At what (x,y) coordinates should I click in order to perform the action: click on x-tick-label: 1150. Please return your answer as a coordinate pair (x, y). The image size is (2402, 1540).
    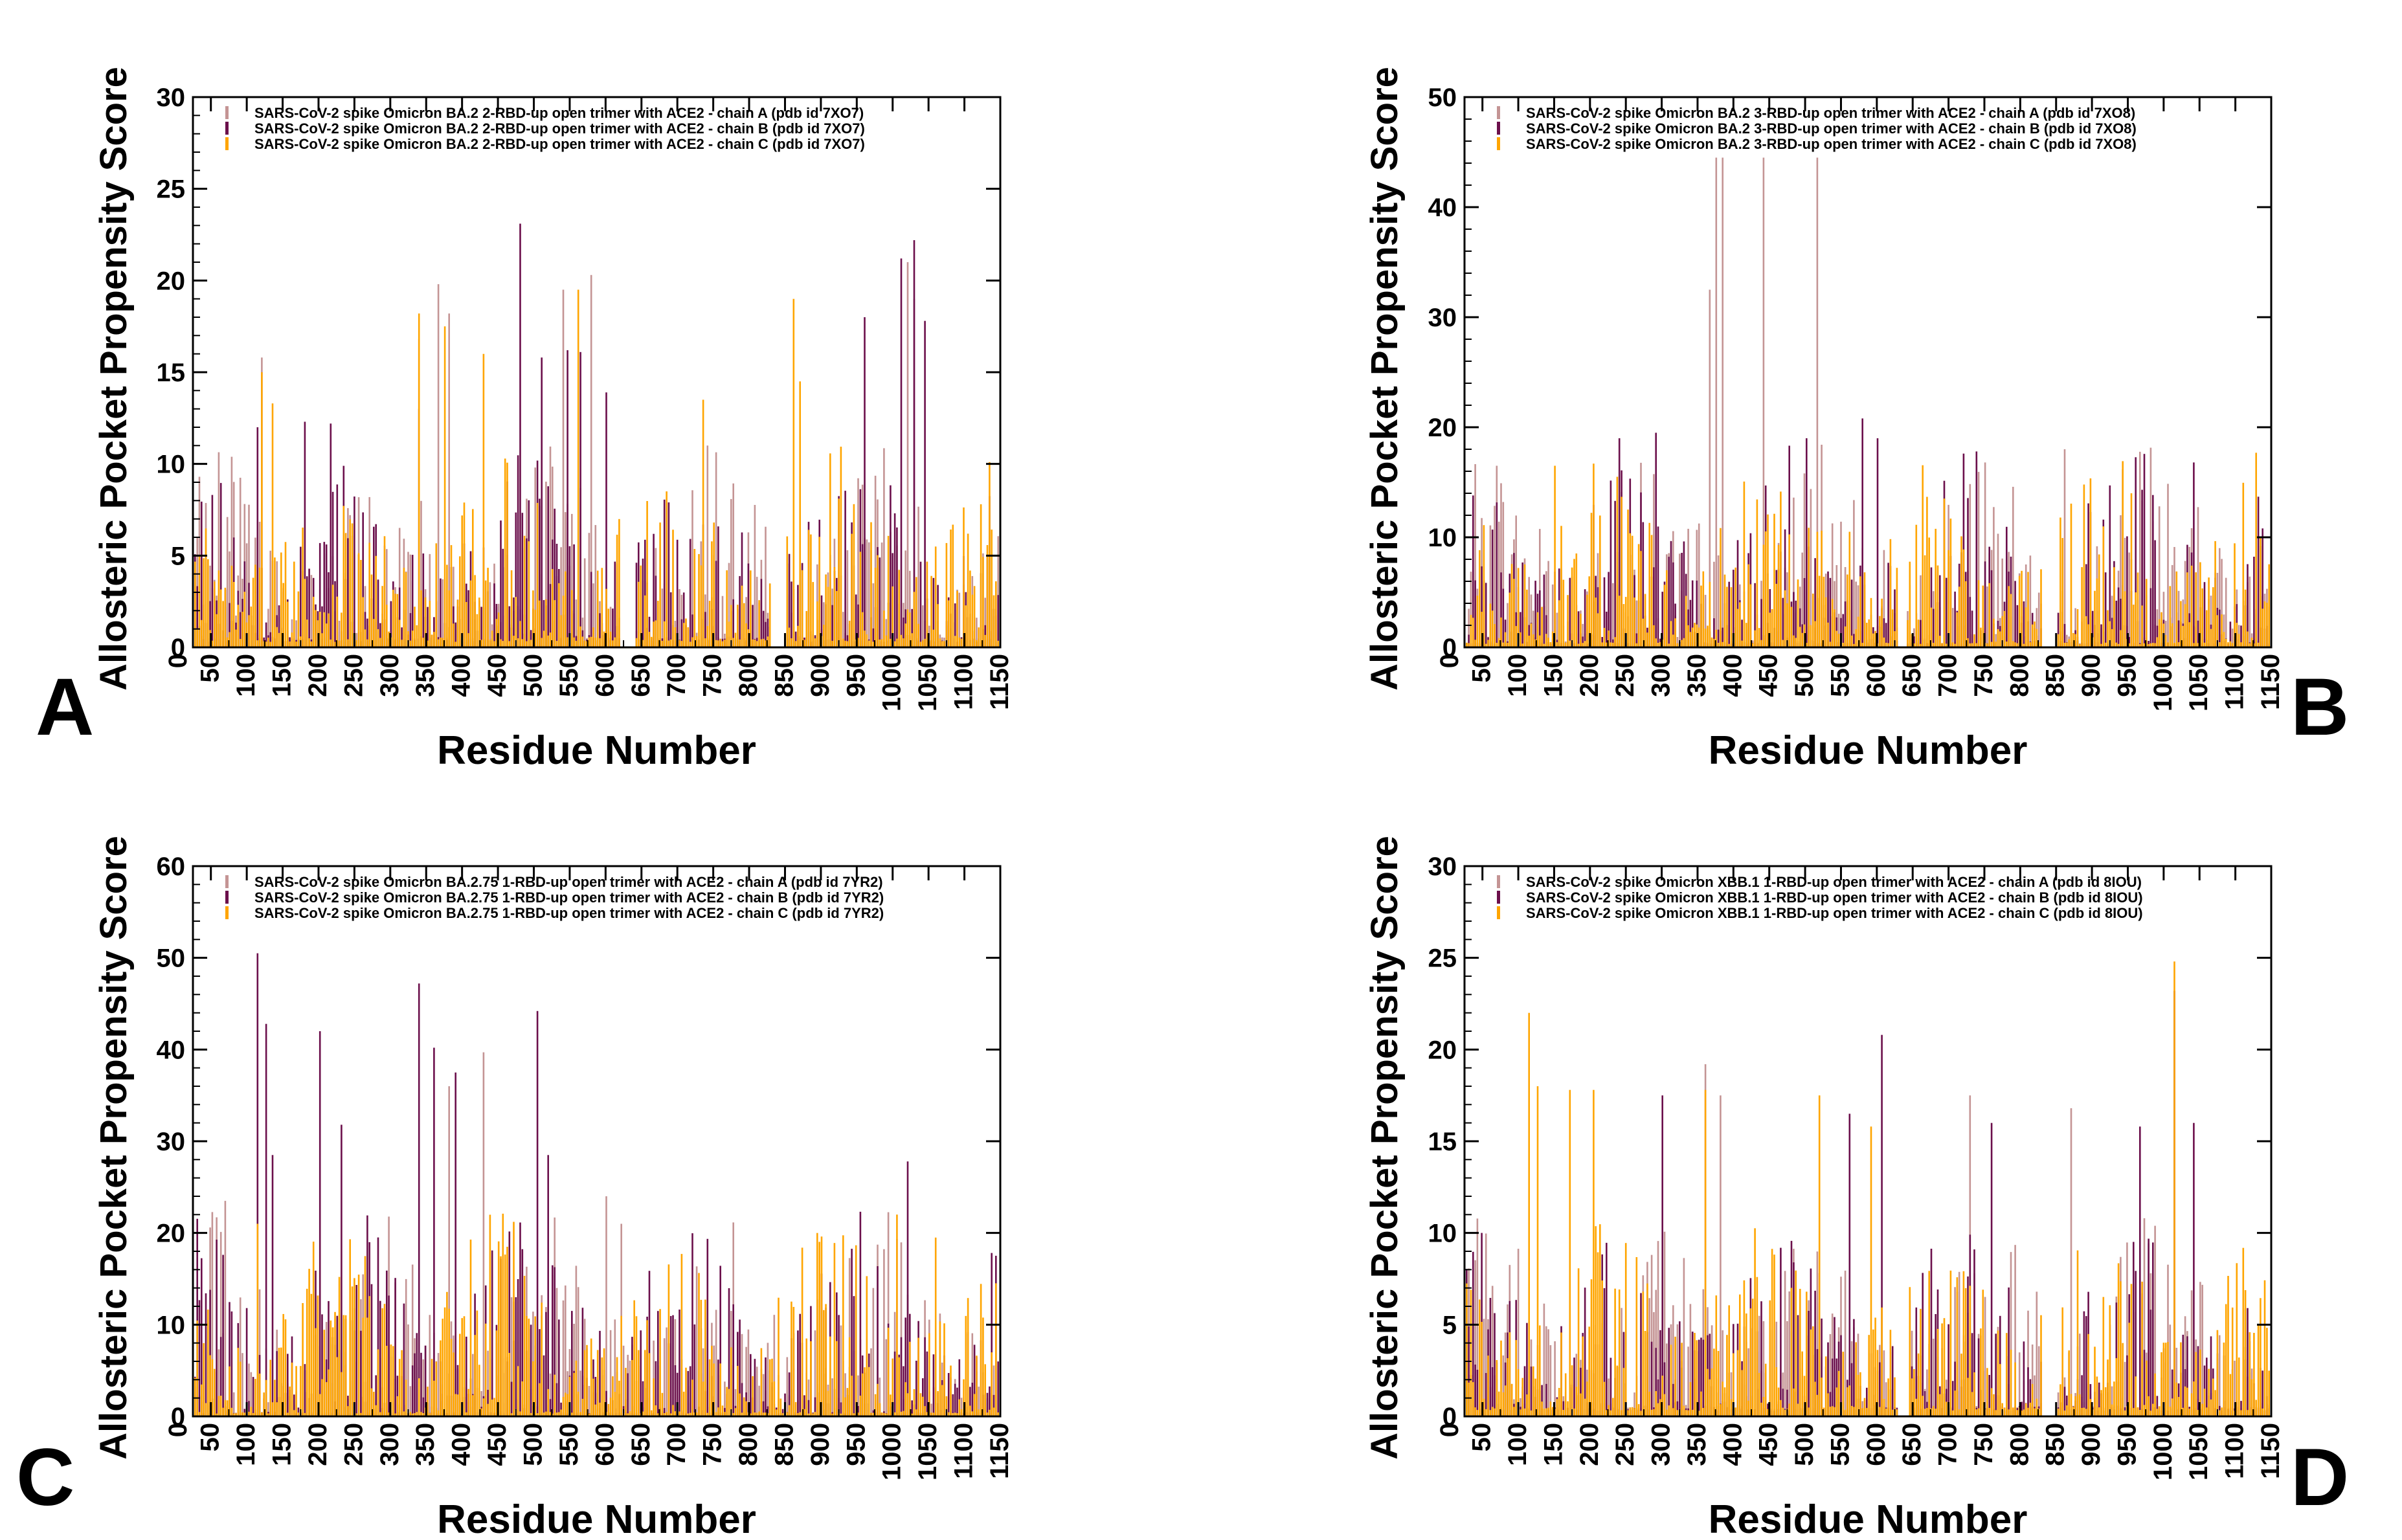
    Looking at the image, I should click on (999, 682).